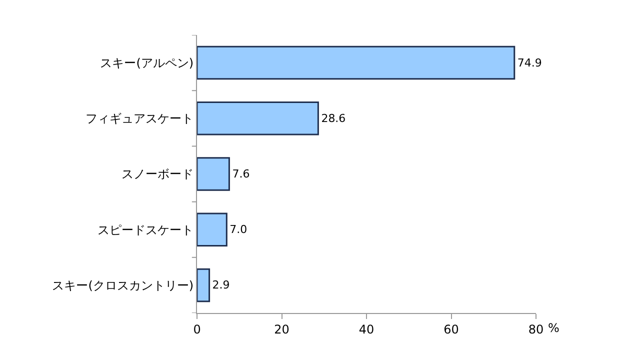 Image resolution: width=640 pixels, height=361 pixels. Describe the element at coordinates (197, 329) in the screenshot. I see `x-tick-label: 0` at that location.